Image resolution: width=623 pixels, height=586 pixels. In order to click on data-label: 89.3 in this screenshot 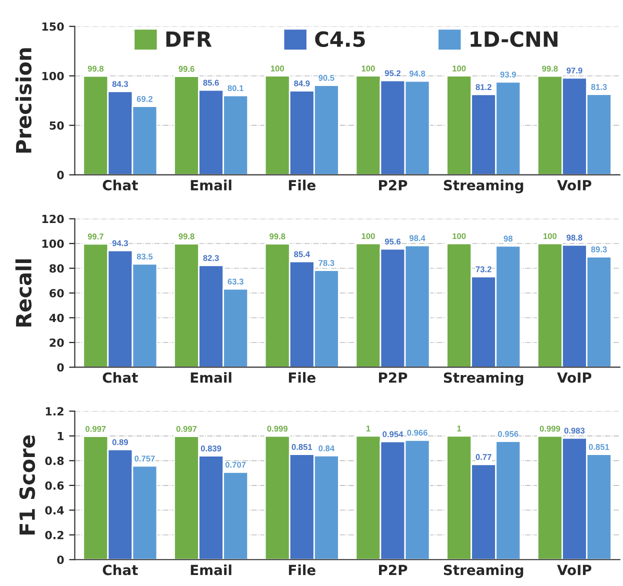, I will do `click(599, 249)`.